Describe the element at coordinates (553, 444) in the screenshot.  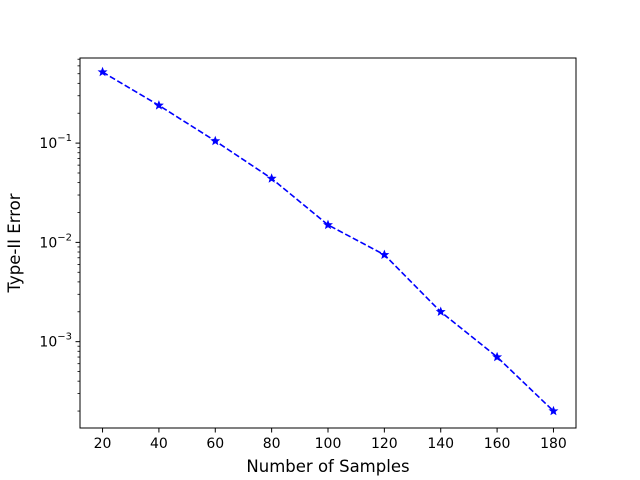
I see `x-tick-label: 180` at that location.